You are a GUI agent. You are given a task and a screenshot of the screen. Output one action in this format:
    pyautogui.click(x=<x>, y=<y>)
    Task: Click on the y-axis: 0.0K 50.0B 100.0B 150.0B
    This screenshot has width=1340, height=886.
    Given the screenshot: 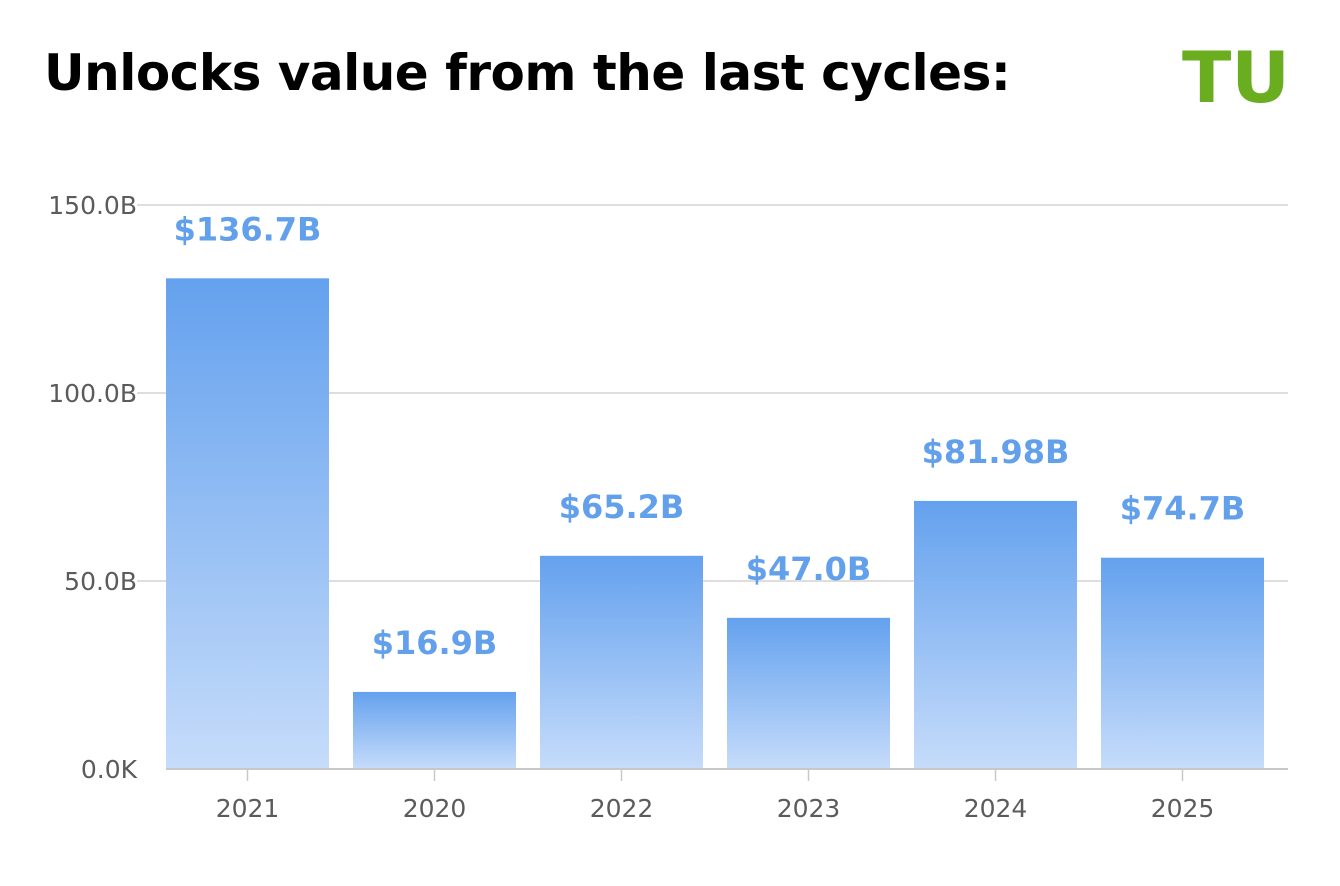 What is the action you would take?
    pyautogui.click(x=92, y=487)
    